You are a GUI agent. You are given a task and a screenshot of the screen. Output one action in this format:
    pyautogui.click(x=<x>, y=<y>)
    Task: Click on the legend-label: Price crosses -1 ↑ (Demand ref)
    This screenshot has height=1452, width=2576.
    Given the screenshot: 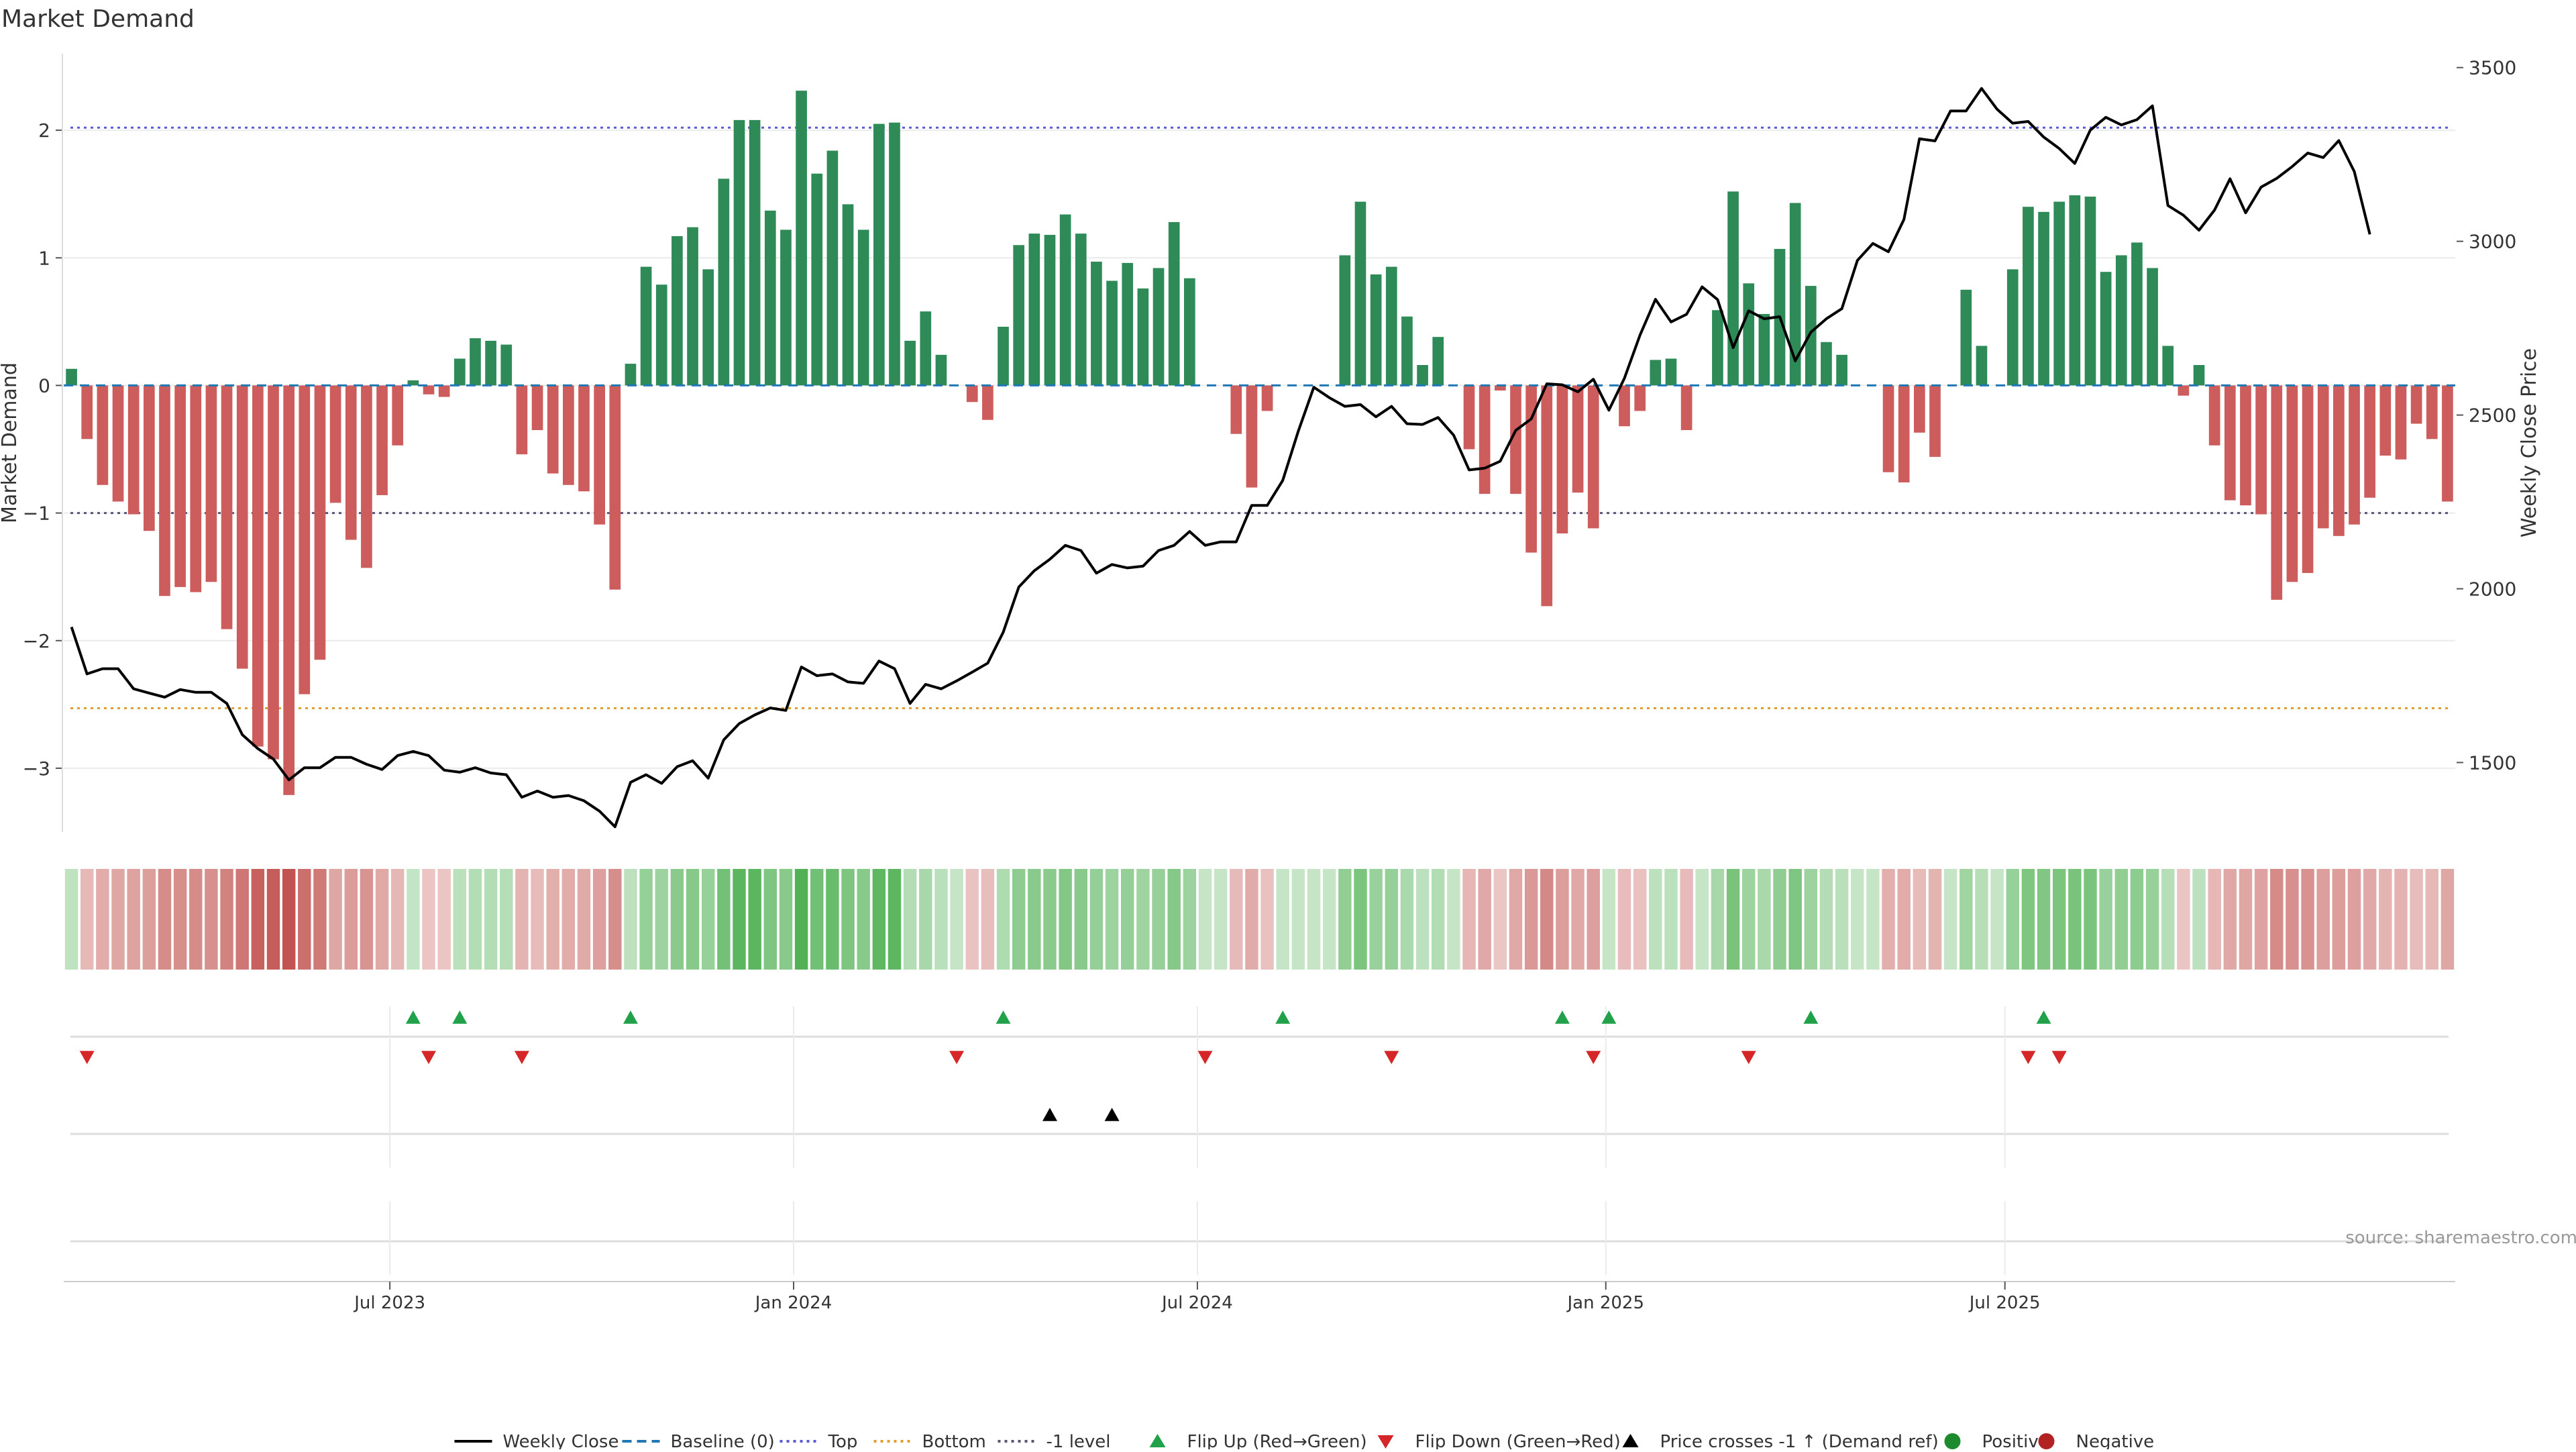 What is the action you would take?
    pyautogui.click(x=1799, y=1440)
    